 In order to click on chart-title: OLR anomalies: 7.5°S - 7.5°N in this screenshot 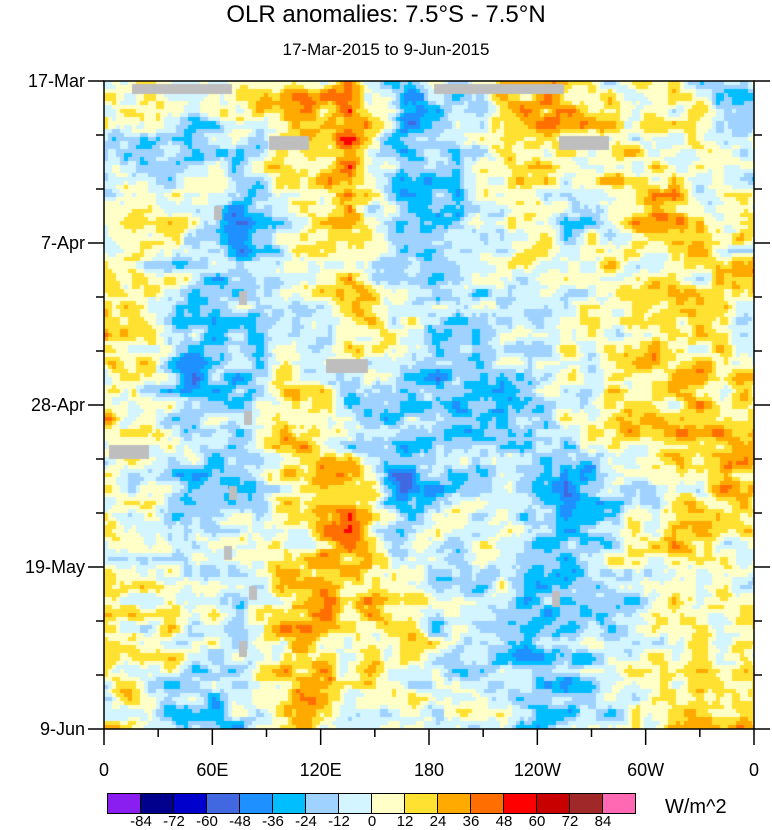, I will do `click(386, 14)`.